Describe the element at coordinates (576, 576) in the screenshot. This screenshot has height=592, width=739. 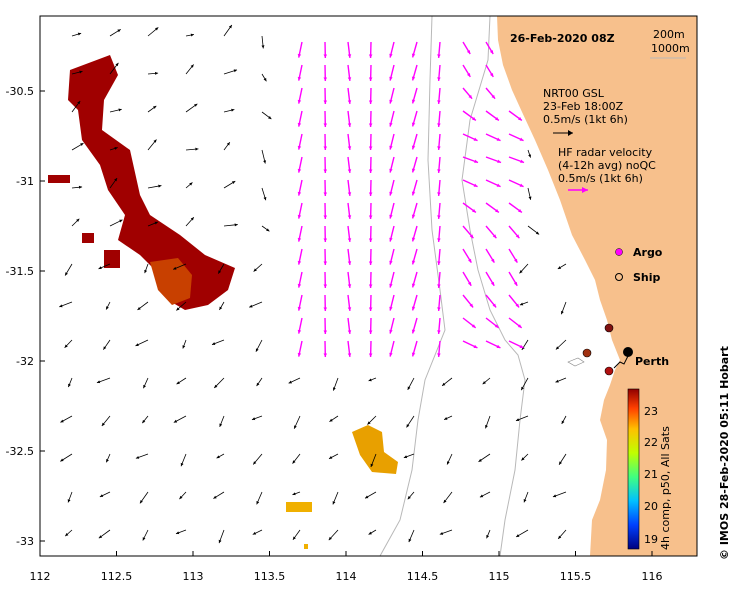
I see `lon-tick-label: 115.5` at that location.